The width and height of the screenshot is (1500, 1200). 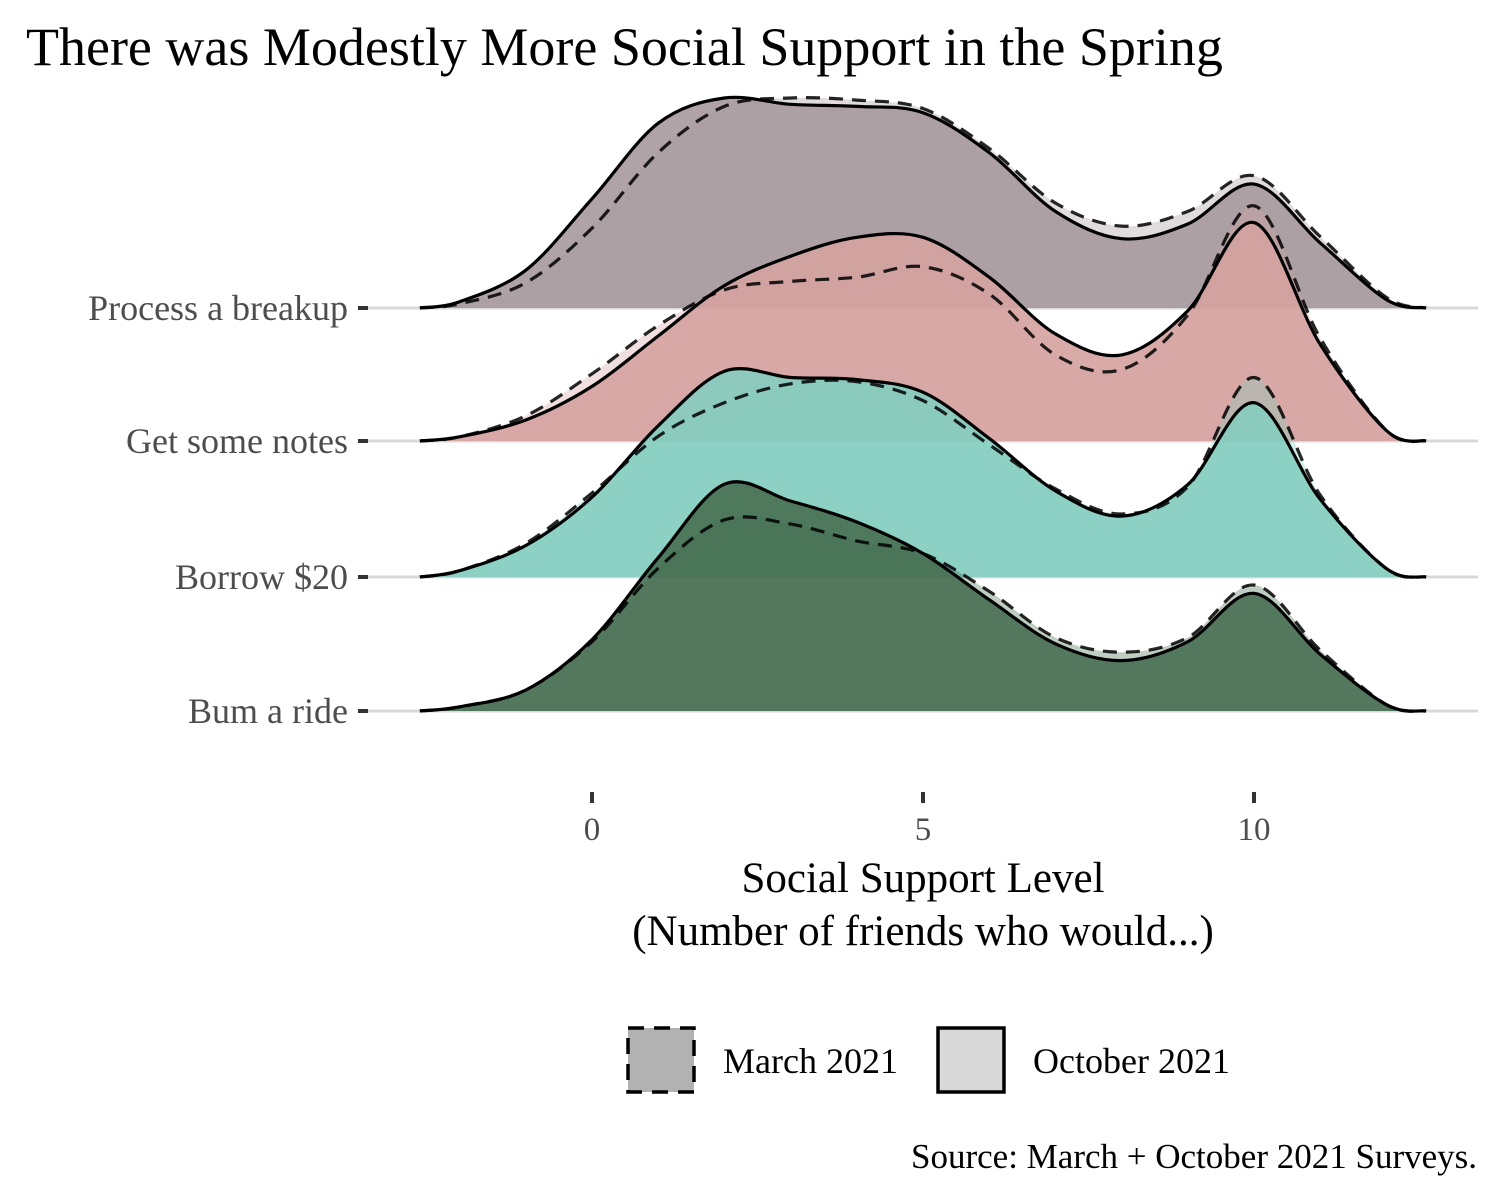 I want to click on ridge-get-some-notes, so click(x=923, y=324).